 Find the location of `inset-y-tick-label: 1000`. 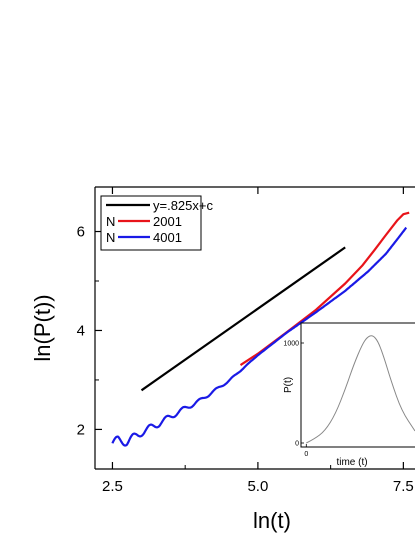

inset-y-tick-label: 1000 is located at coordinates (291, 344).